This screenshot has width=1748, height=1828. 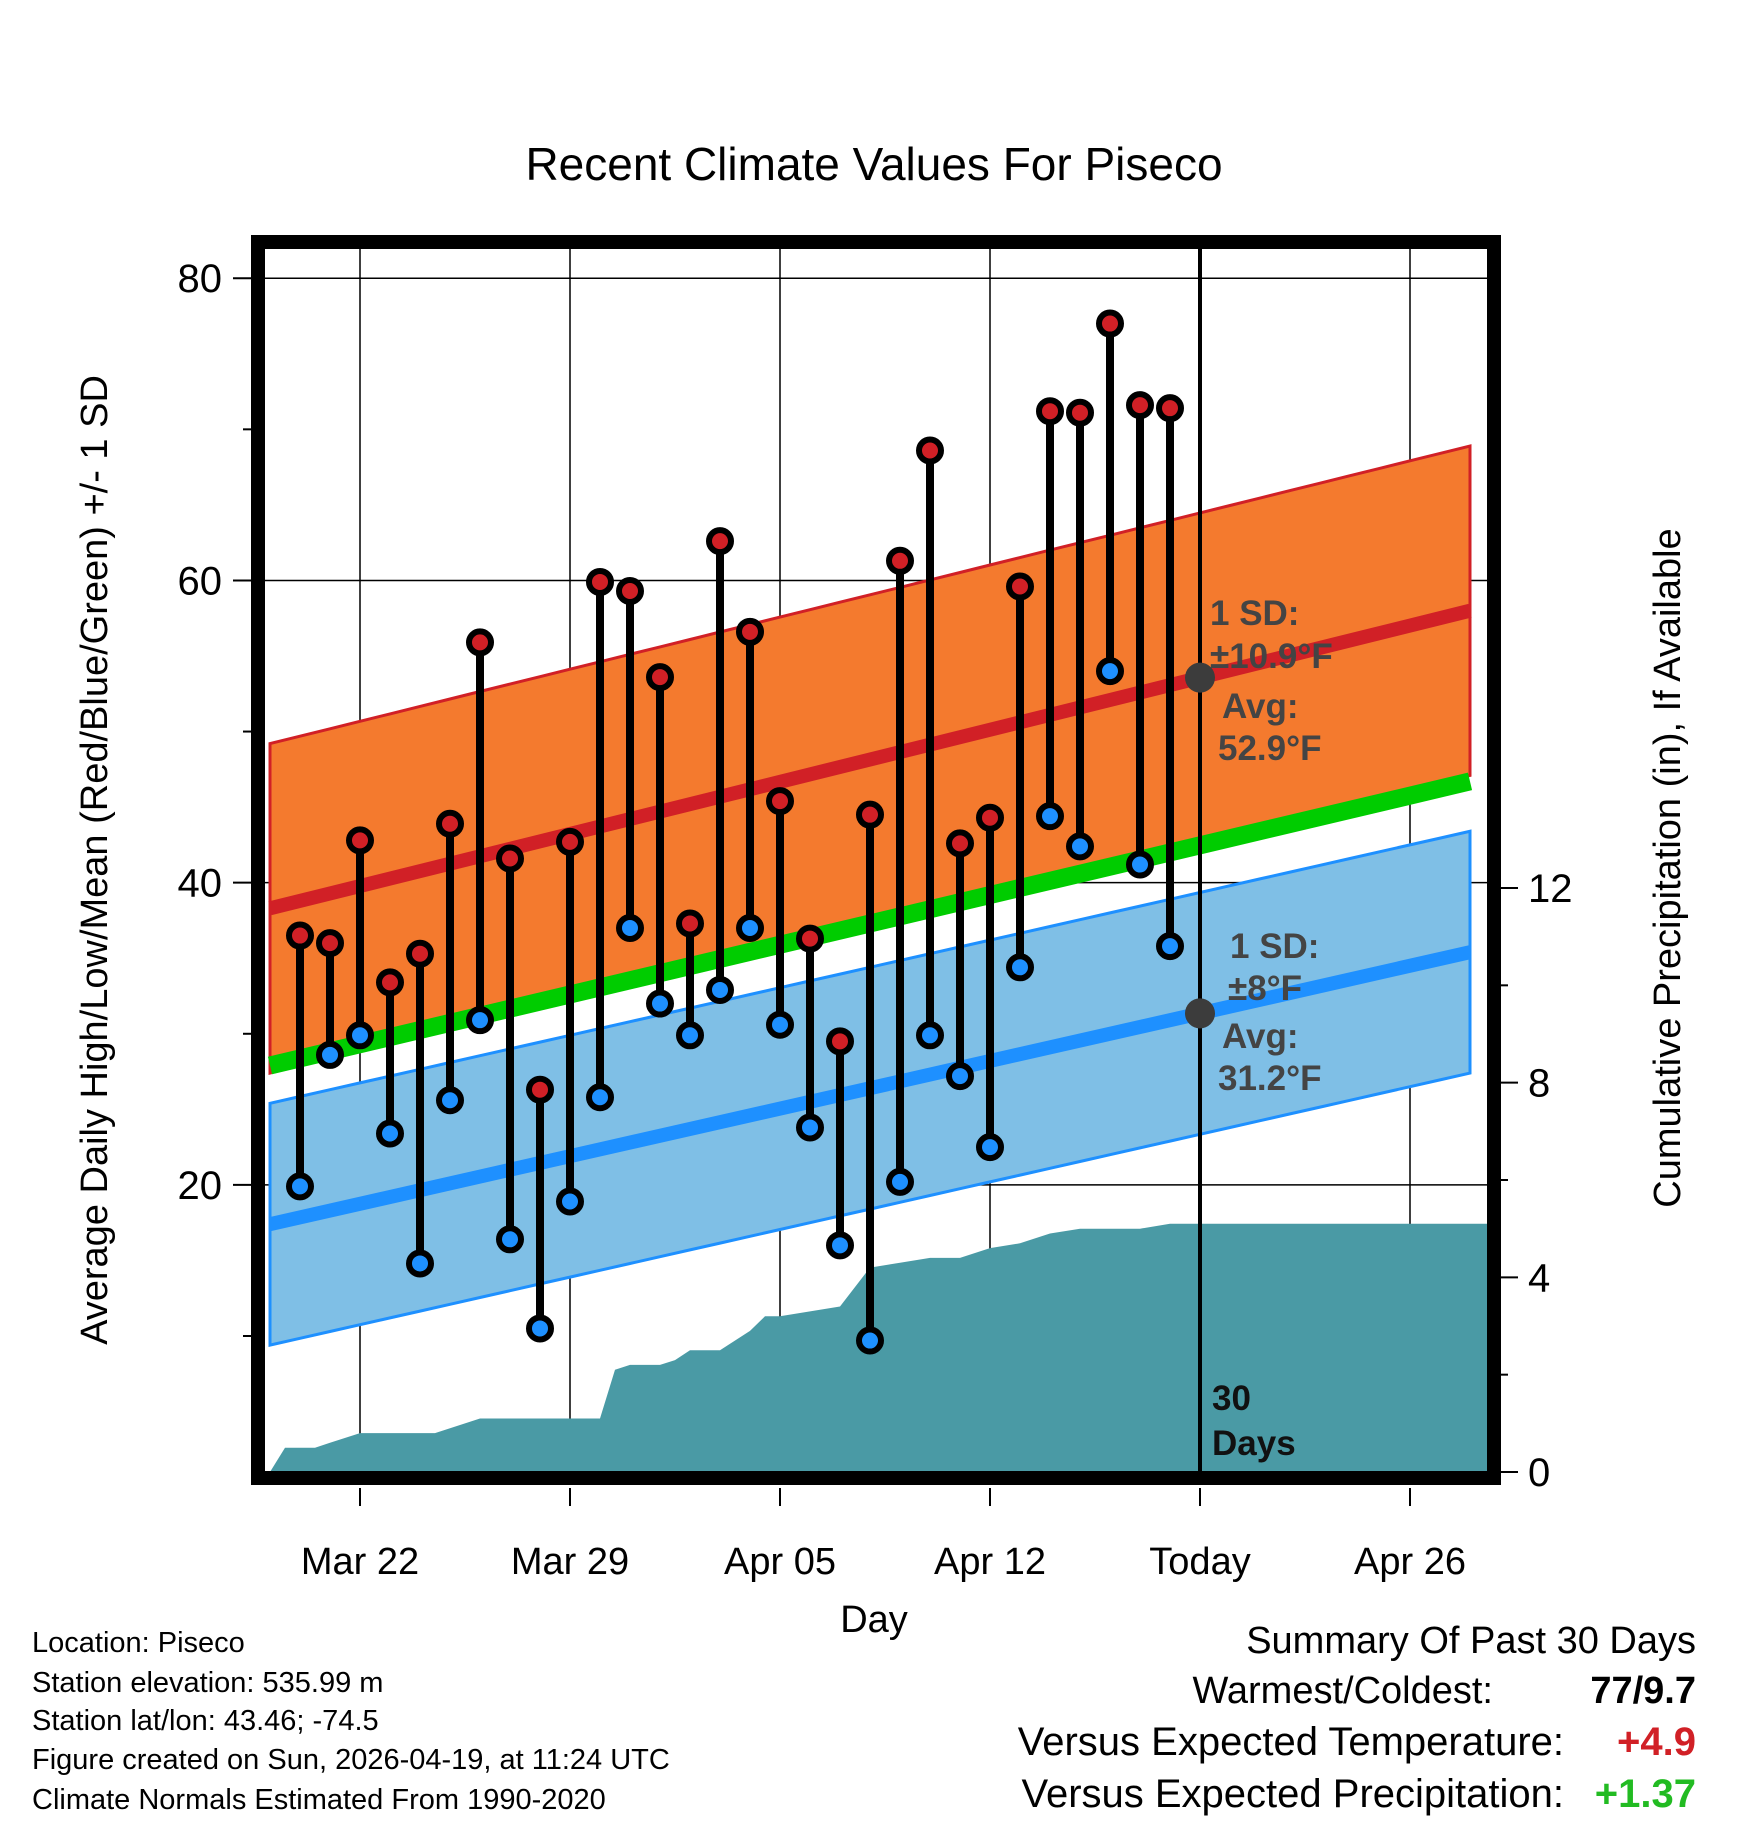 What do you see at coordinates (883, 1535) in the screenshot?
I see `x-axis: Mar 22 Mar 29 Apr 05 Apr 12 Today Apr 26` at bounding box center [883, 1535].